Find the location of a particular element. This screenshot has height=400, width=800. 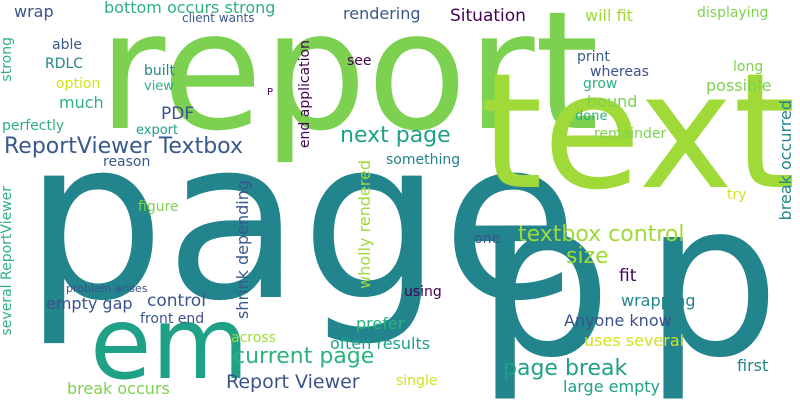

word-page-break: page break is located at coordinates (565, 368).